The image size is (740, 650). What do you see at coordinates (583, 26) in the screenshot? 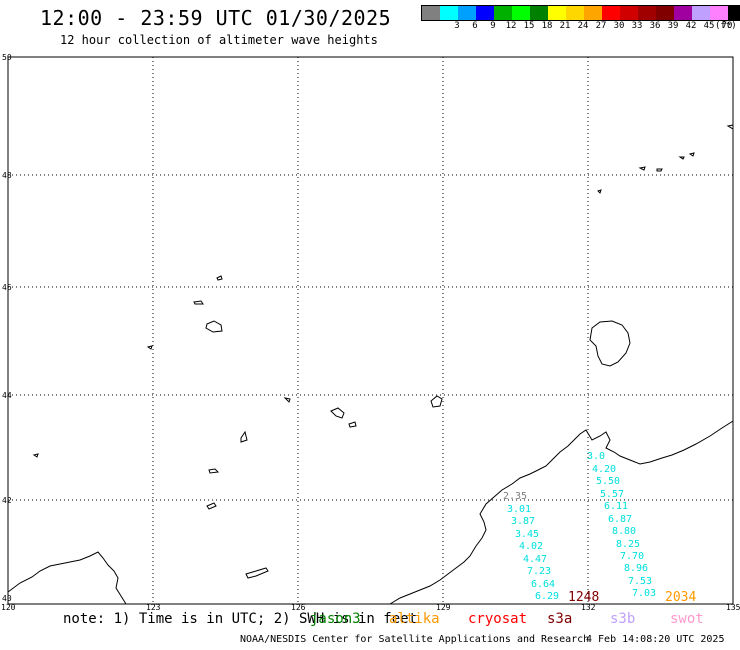
I see `scale-label: 24` at bounding box center [583, 26].